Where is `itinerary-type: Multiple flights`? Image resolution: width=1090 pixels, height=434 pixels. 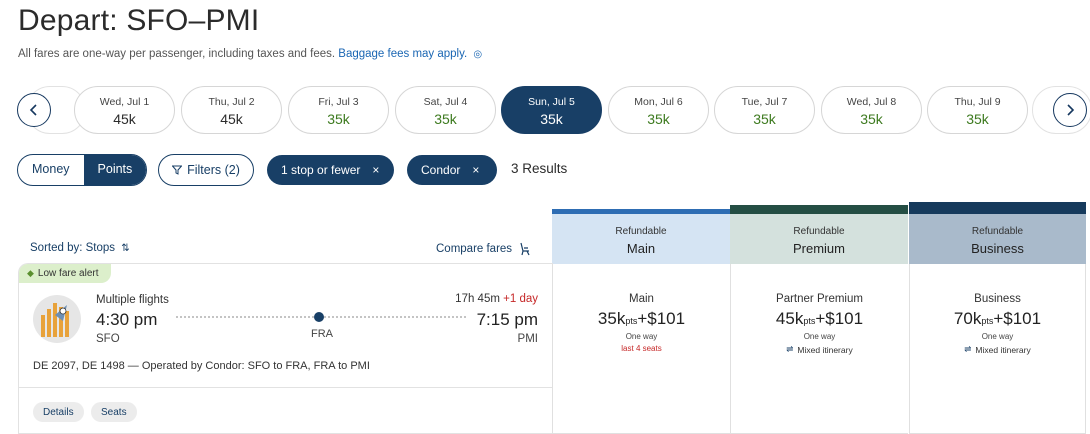 itinerary-type: Multiple flights is located at coordinates (132, 300).